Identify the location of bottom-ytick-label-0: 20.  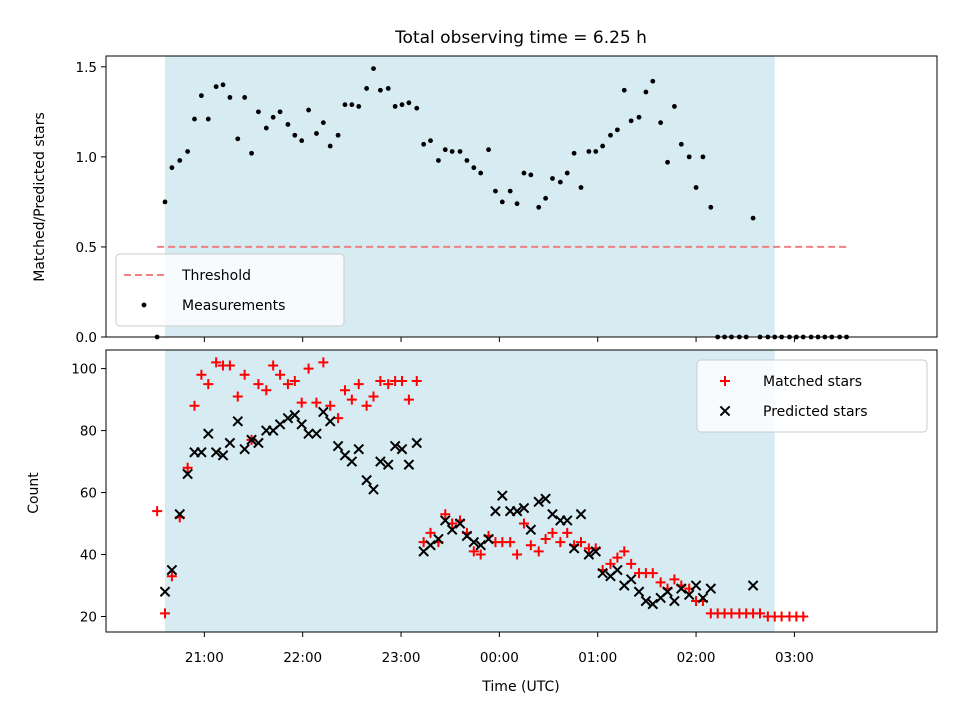
(88, 618).